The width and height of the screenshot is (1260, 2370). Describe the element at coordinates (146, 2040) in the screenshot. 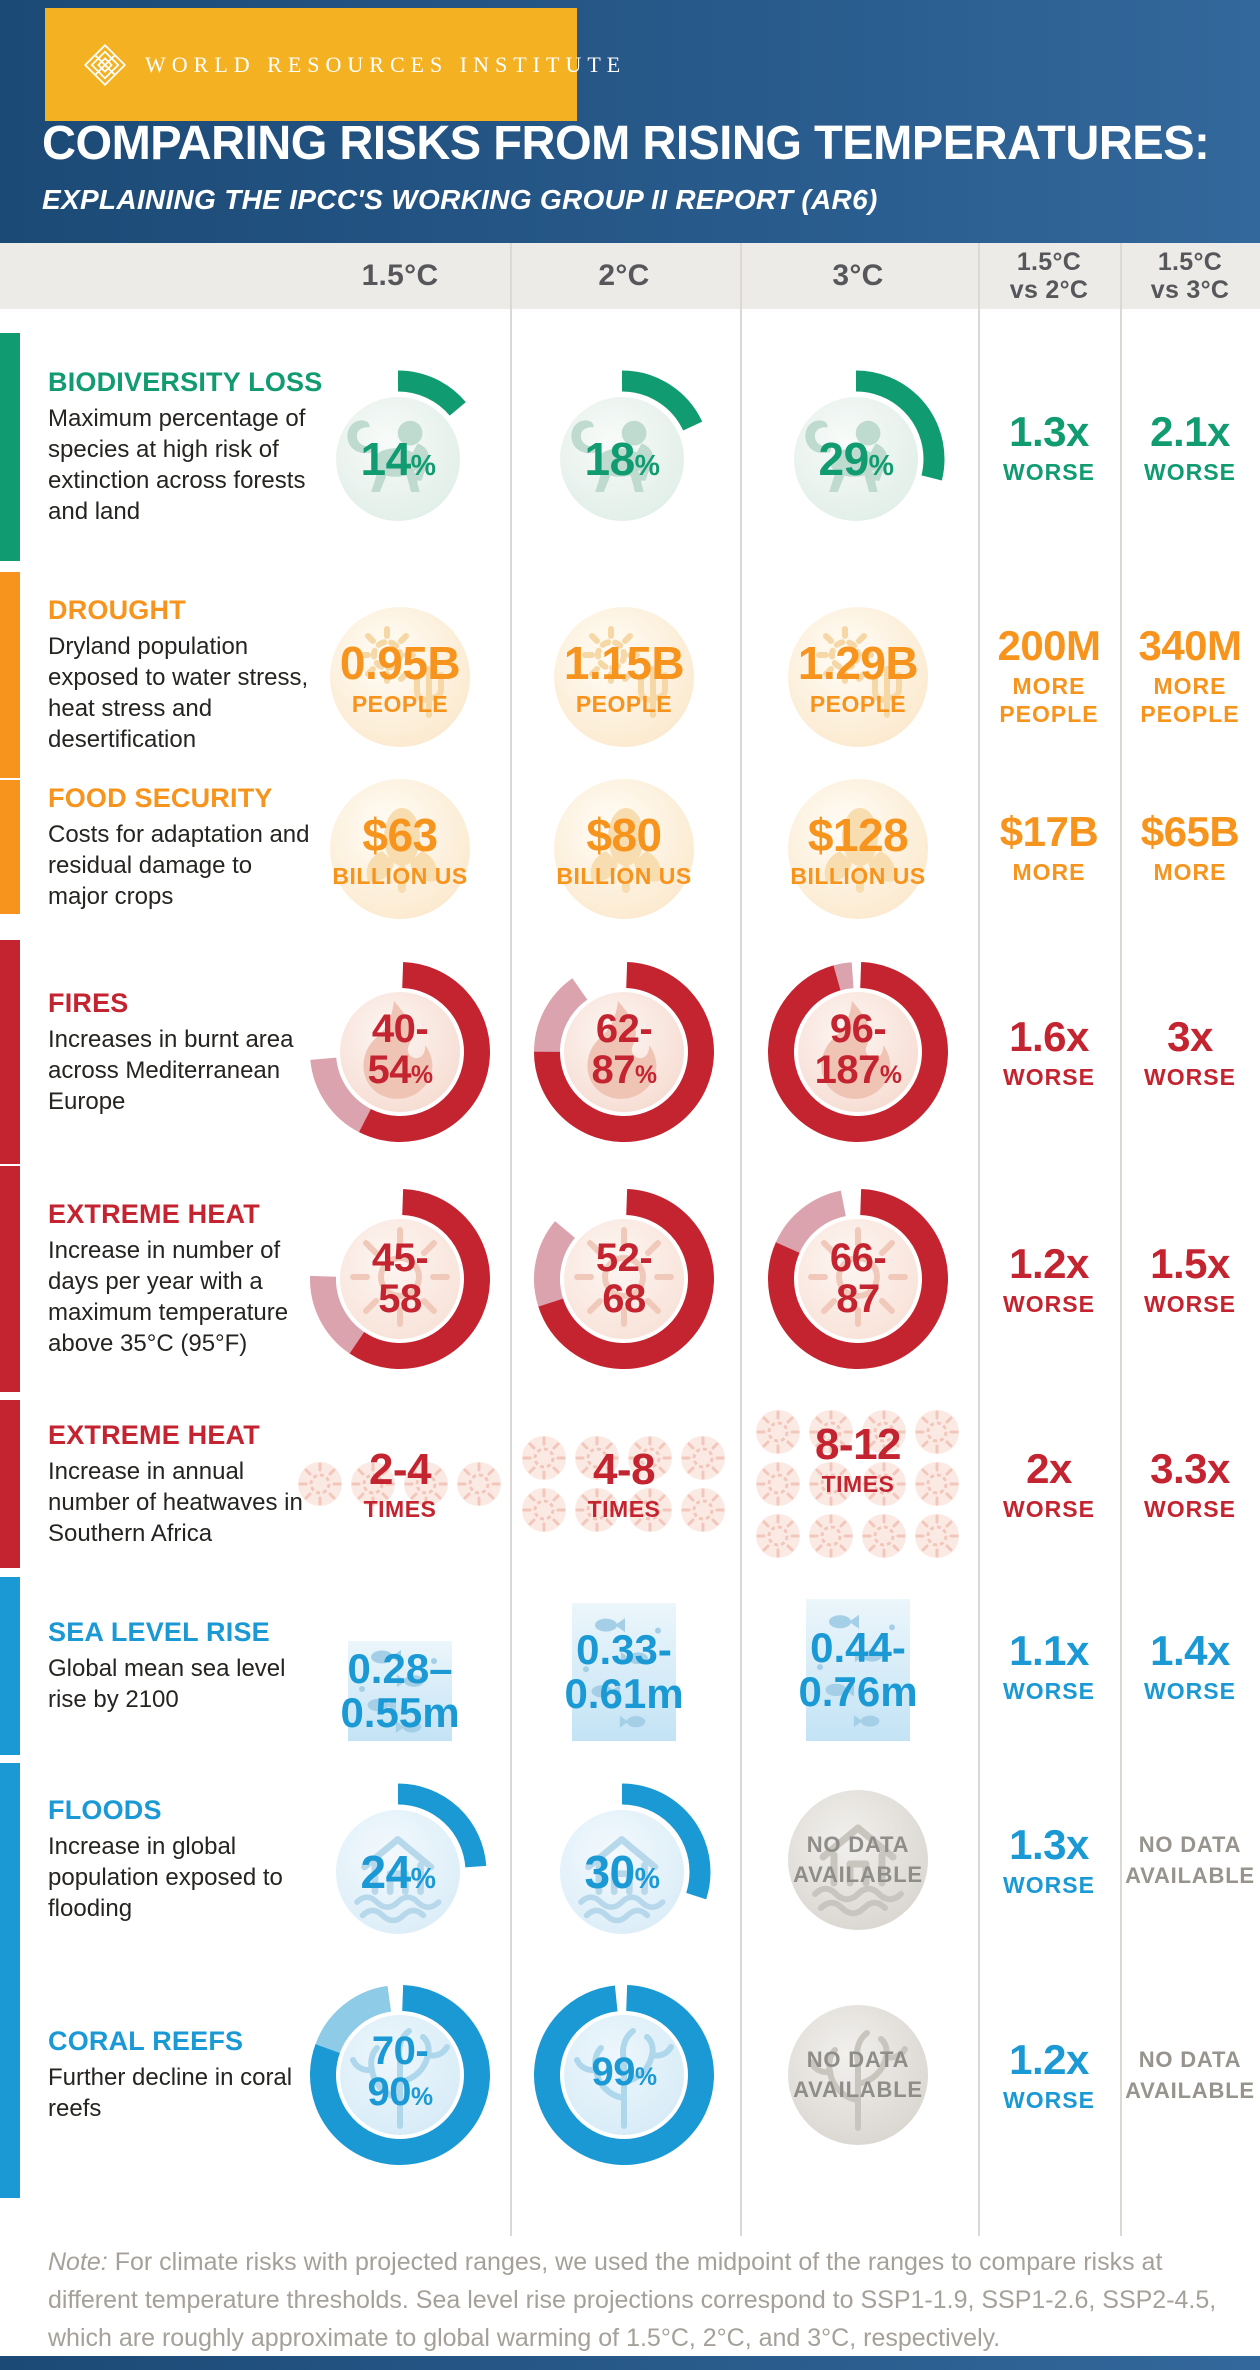

I see `category-title: CORAL REEFS` at that location.